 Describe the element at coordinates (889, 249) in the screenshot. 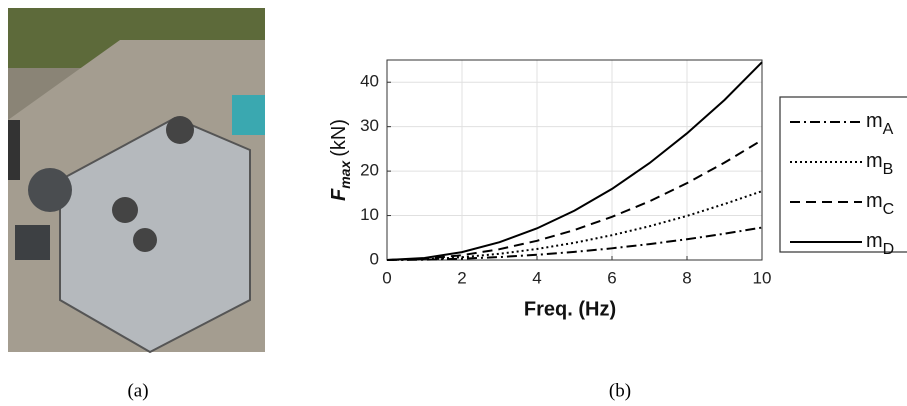

I see `legend-sub: D` at that location.